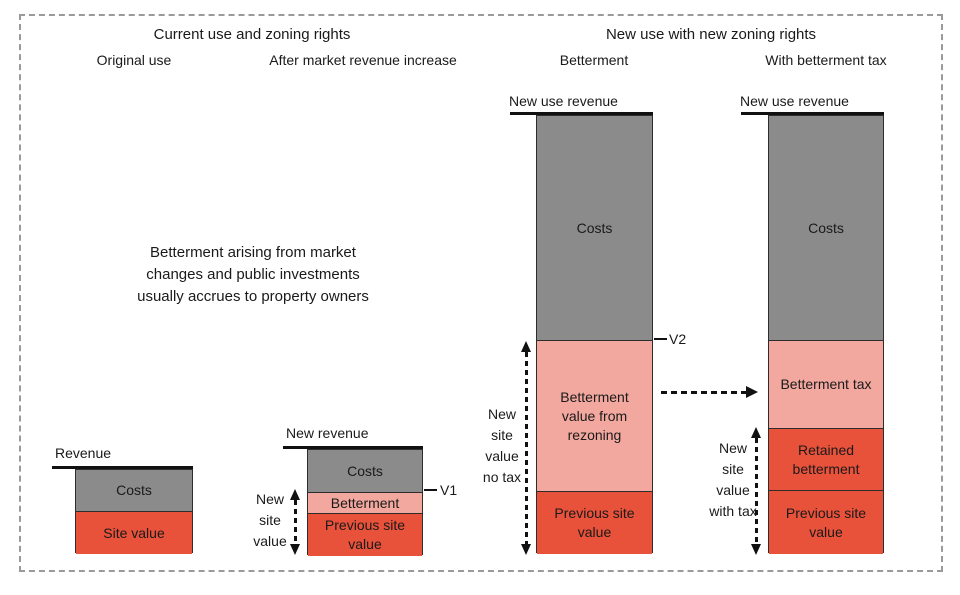  Describe the element at coordinates (678, 339) in the screenshot. I see `v2-marker: V2` at that location.